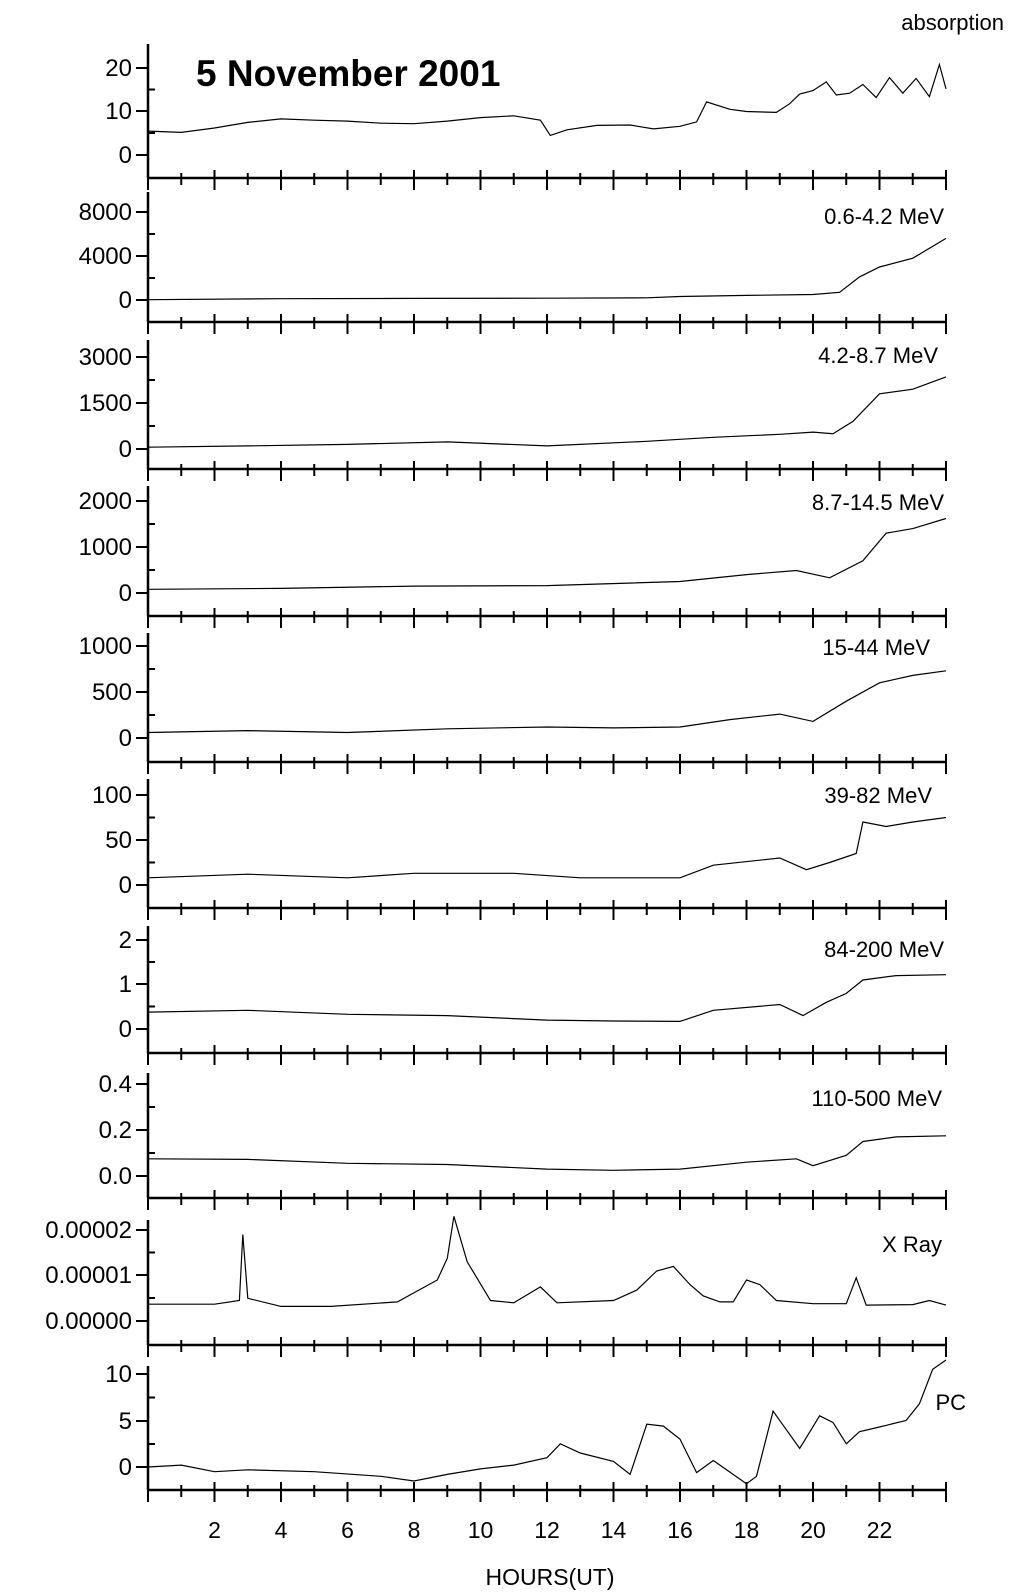 The height and width of the screenshot is (1592, 1026). I want to click on panel-label: 84-200 MeV, so click(884, 949).